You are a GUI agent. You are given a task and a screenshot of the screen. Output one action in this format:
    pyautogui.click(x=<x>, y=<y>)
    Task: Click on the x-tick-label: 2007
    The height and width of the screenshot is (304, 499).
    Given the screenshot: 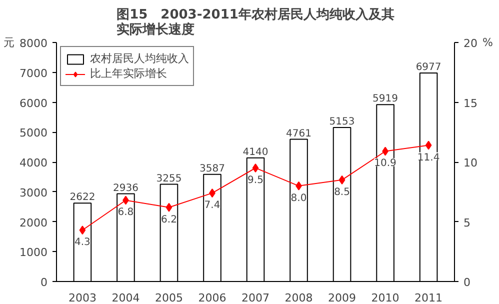 What is the action you would take?
    pyautogui.click(x=256, y=298)
    